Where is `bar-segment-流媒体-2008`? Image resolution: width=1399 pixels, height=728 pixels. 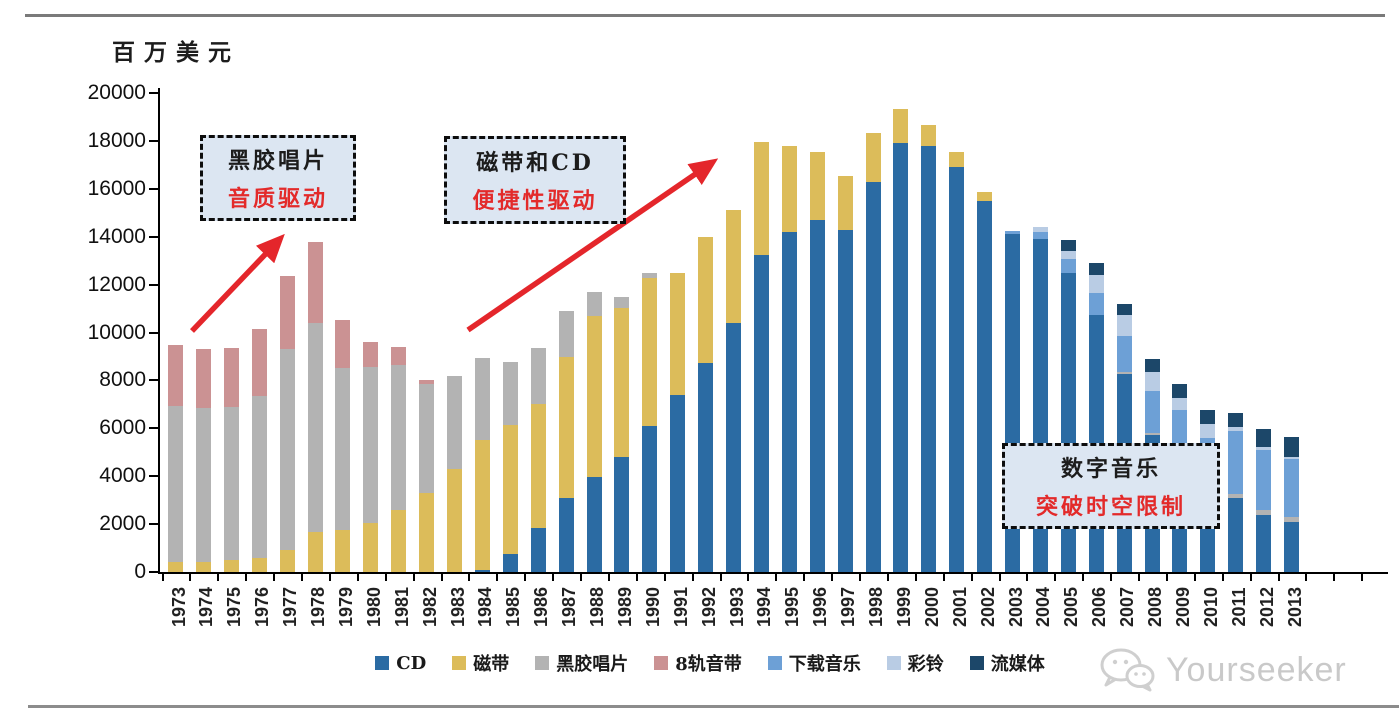
bar-segment-流媒体-2008 is located at coordinates (1152, 365).